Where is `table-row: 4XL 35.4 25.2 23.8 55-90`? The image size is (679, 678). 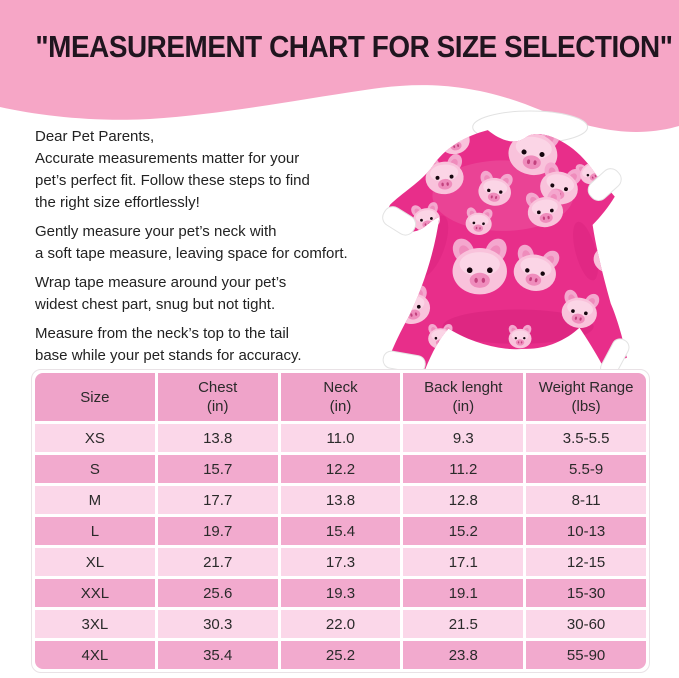
table-row: 4XL 35.4 25.2 23.8 55-90 is located at coordinates (340, 655).